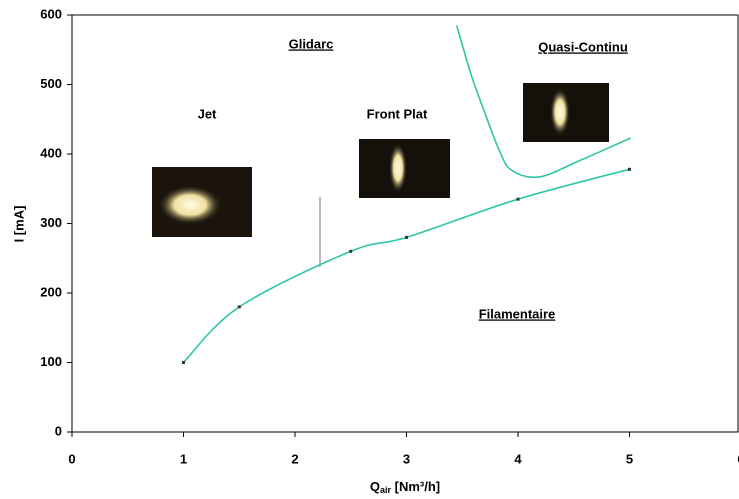 The height and width of the screenshot is (499, 739). Describe the element at coordinates (51, 83) in the screenshot. I see `y-tick-label: 500` at that location.